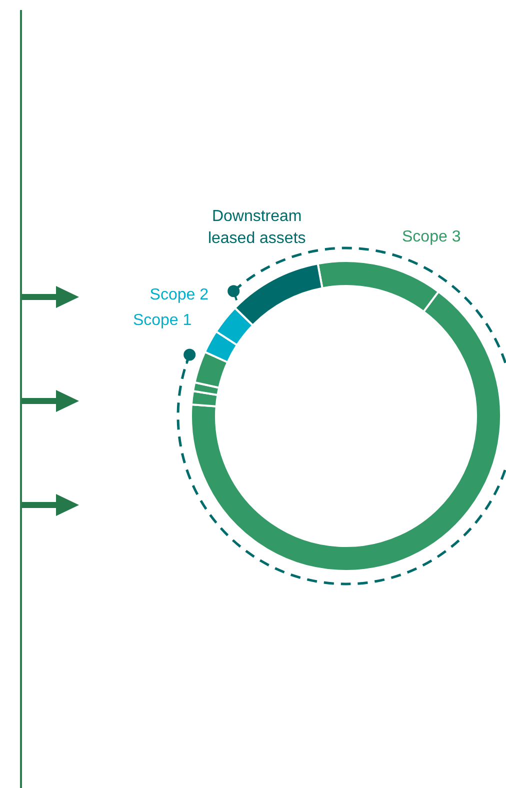 The width and height of the screenshot is (506, 788). Describe the element at coordinates (162, 320) in the screenshot. I see `slice-label: Scope 1` at that location.